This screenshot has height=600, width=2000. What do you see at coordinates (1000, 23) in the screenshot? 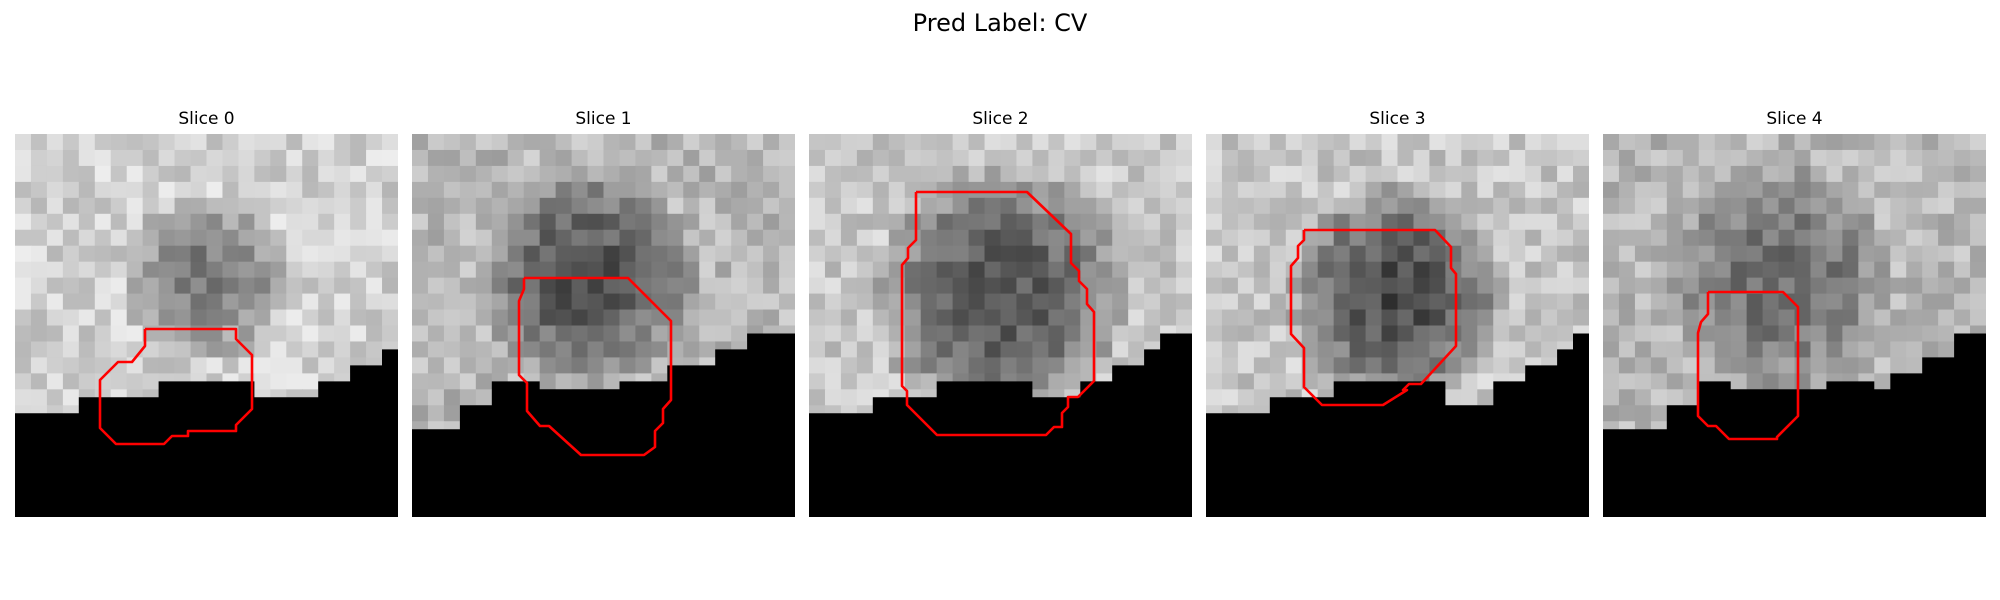
I see `figure-title: Pred Label: CV` at bounding box center [1000, 23].